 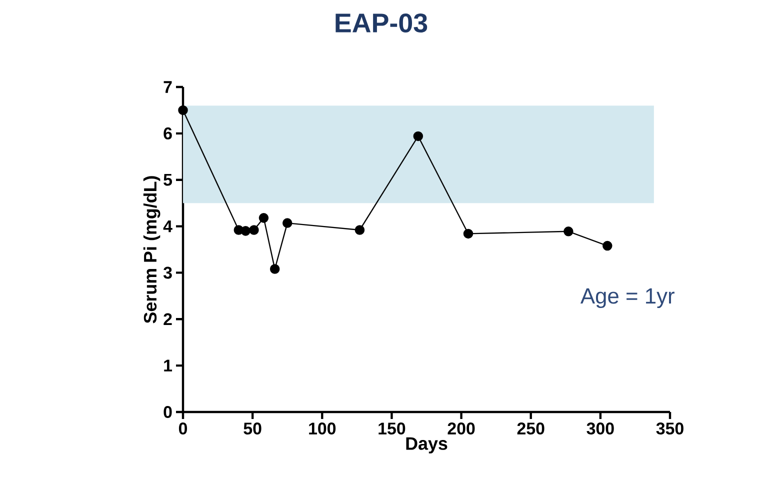 I want to click on x-tick-label: 150, so click(x=392, y=428).